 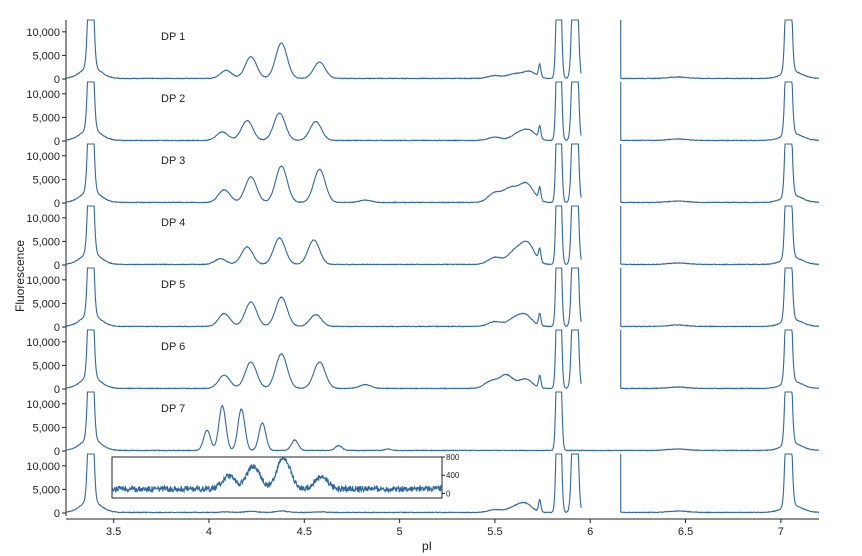 I want to click on inset-tick-label: 0, so click(x=448, y=493).